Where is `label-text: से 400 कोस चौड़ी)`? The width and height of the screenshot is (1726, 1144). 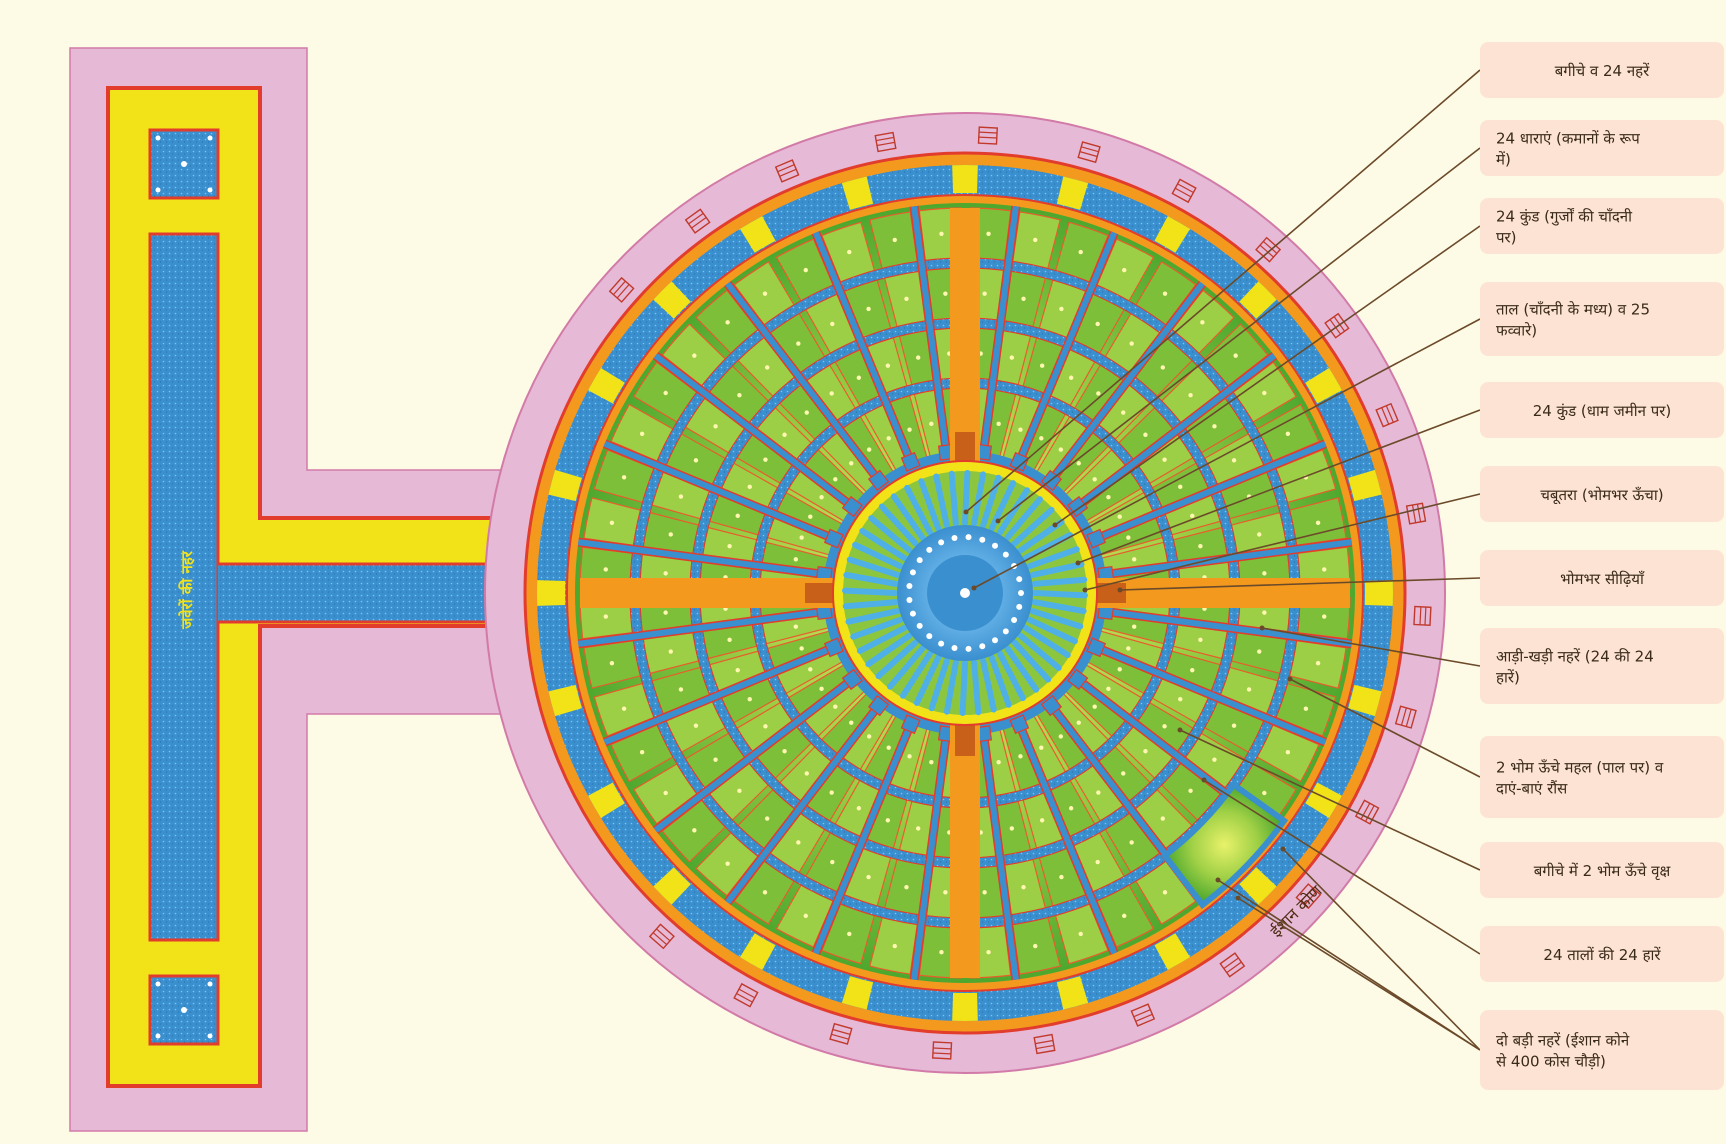 label-text: से 400 कोस चौड़ी) is located at coordinates (1551, 1062).